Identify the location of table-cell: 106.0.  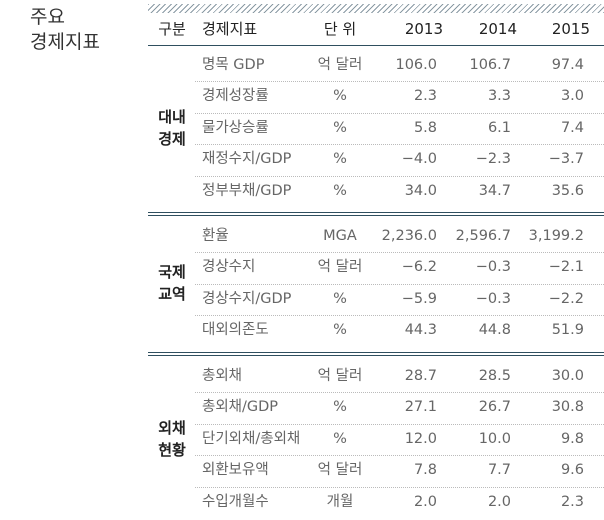
(416, 65).